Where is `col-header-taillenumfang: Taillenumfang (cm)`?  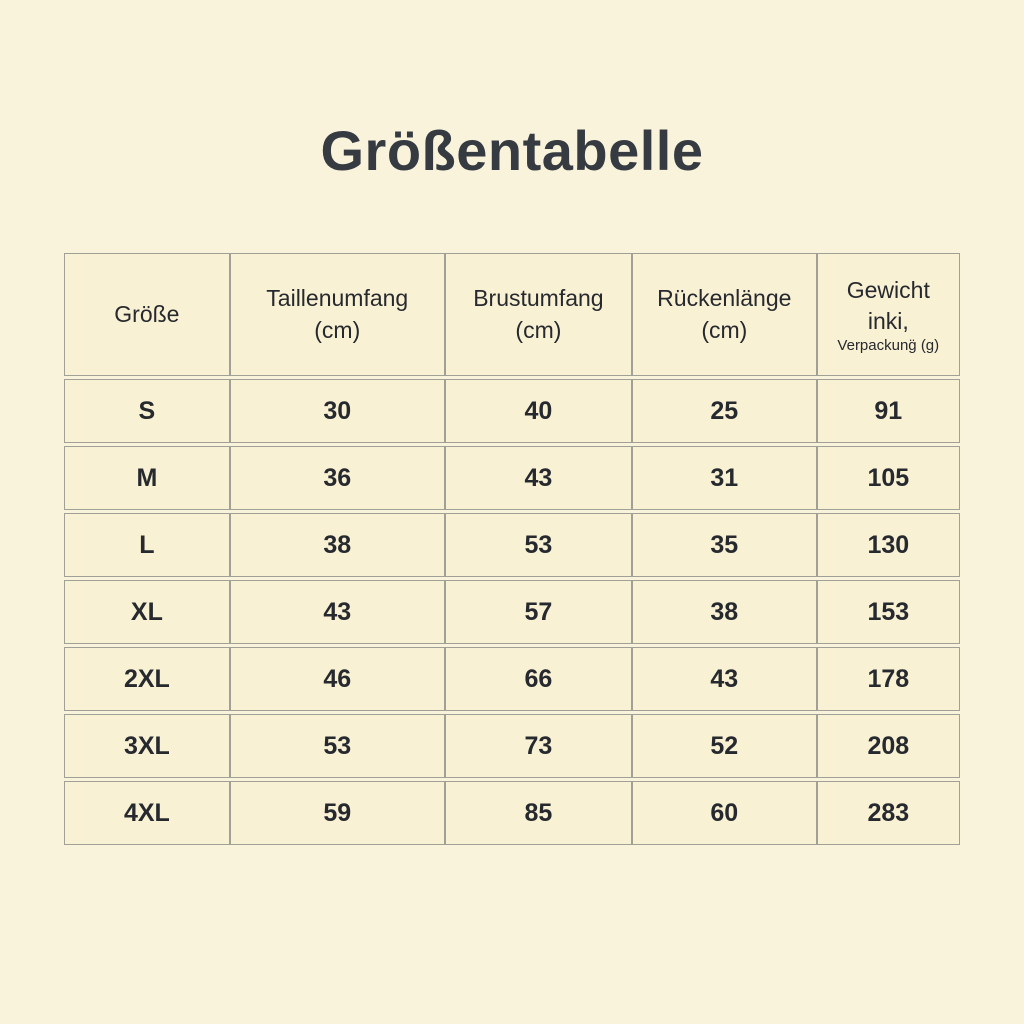 col-header-taillenumfang: Taillenumfang (cm) is located at coordinates (337, 314).